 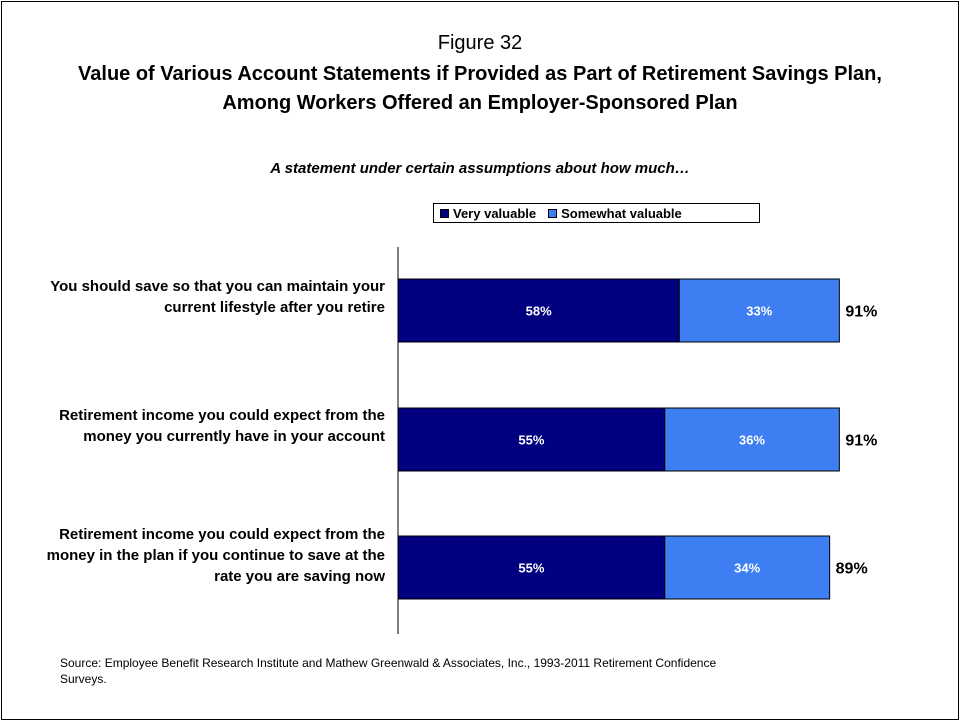 I want to click on data-label-very-valuable-current-account: 55%, so click(x=531, y=440).